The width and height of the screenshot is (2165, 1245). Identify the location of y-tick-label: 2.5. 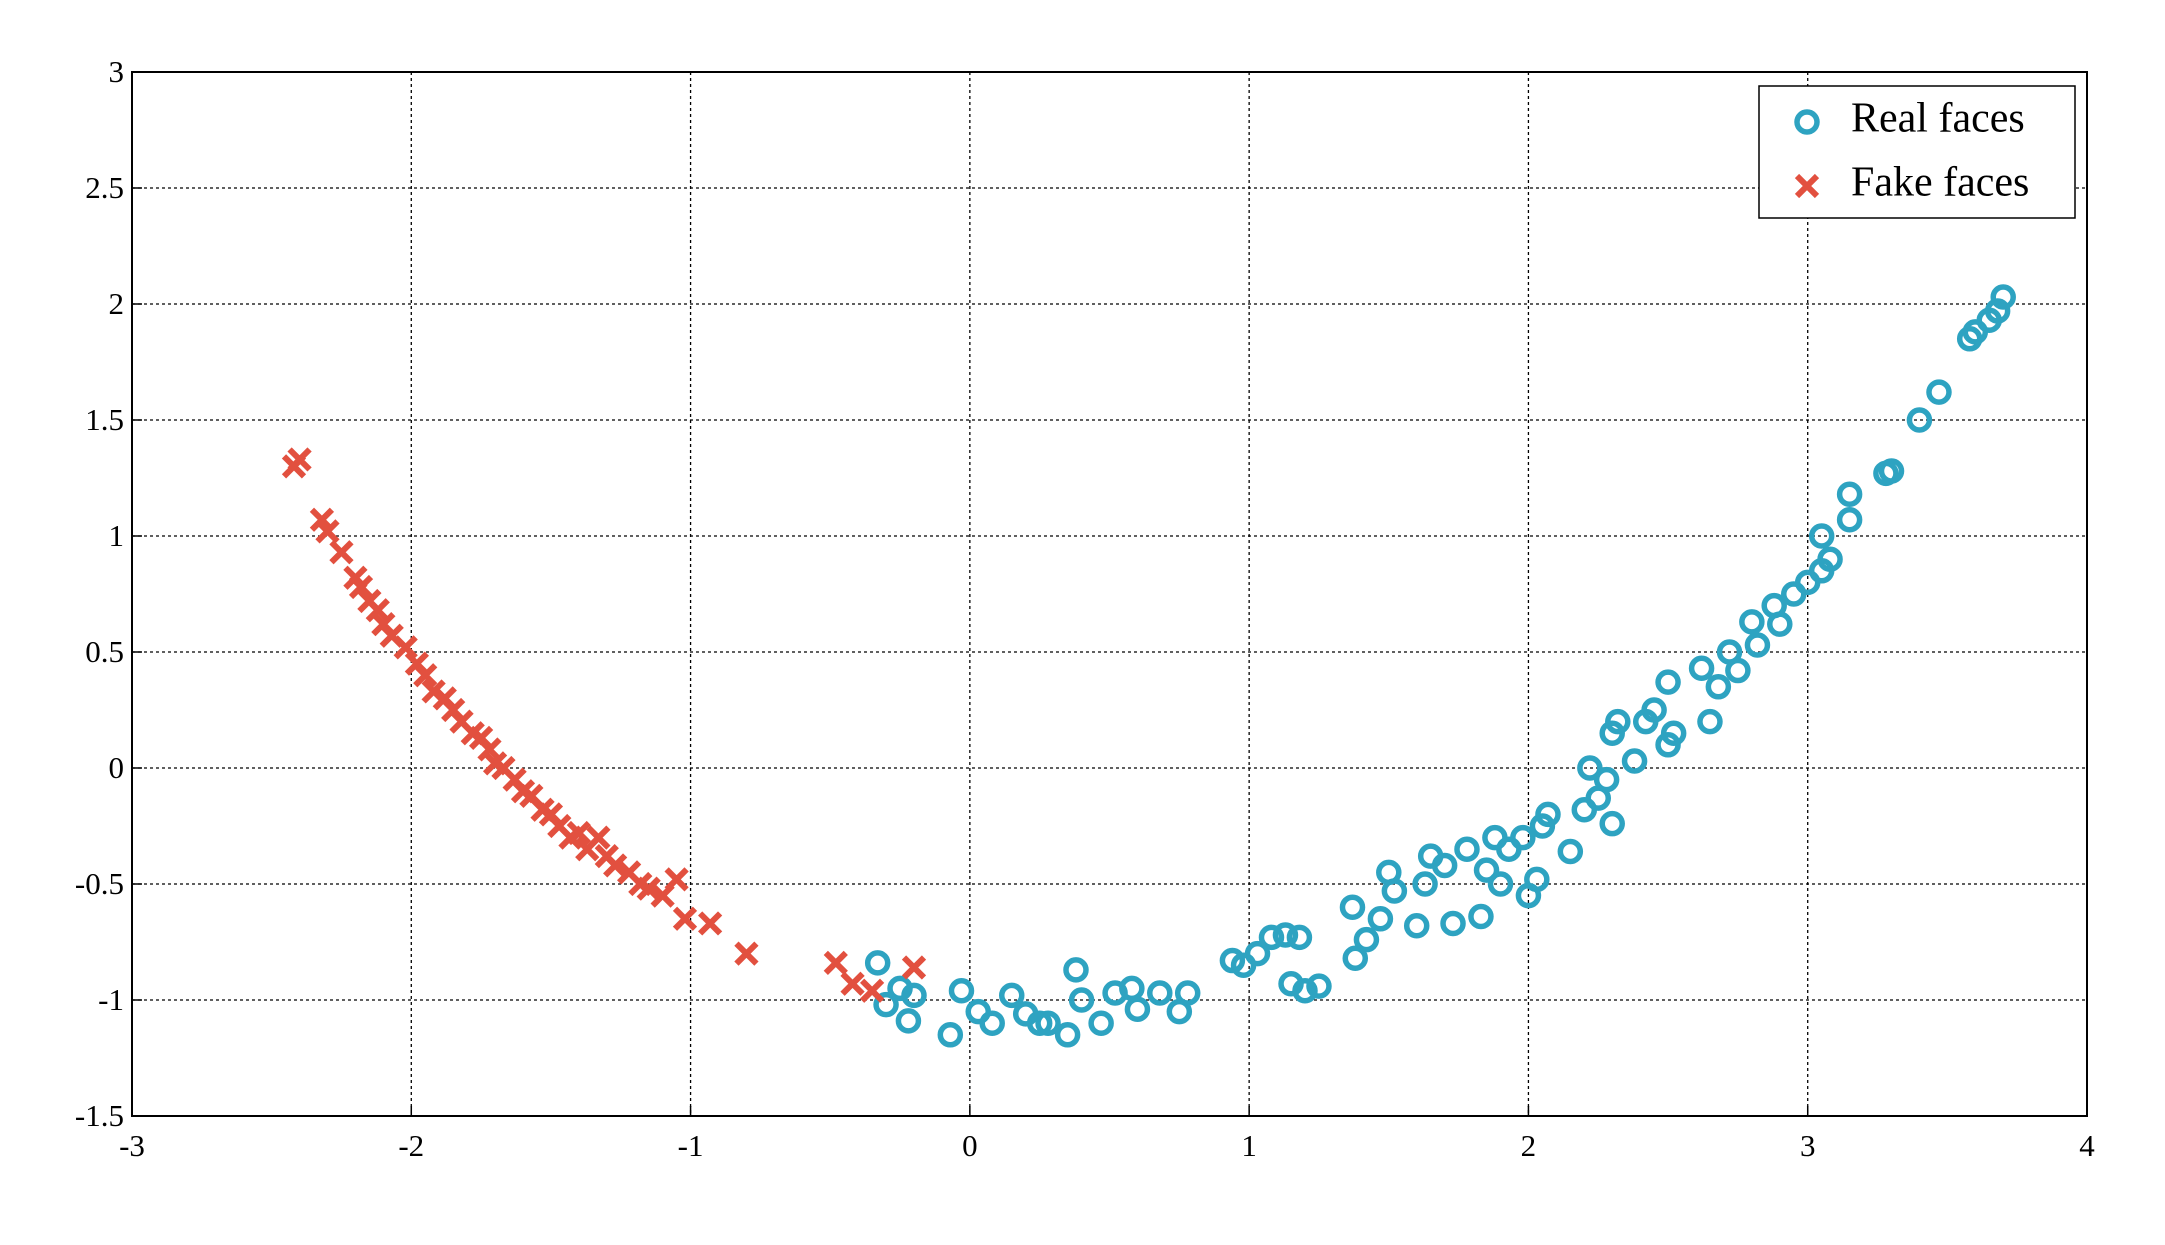
(104, 187).